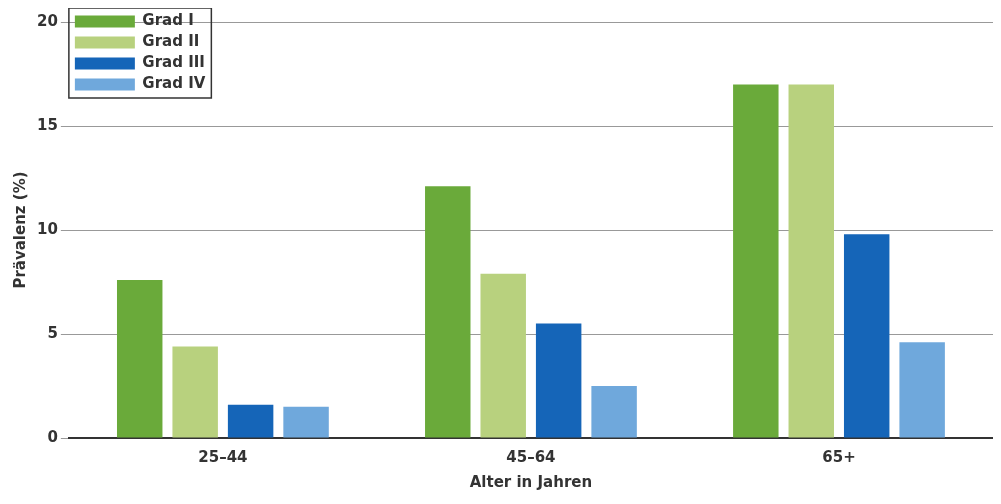 The image size is (1001, 504). I want to click on x-tick-label: 25–44, so click(223, 456).